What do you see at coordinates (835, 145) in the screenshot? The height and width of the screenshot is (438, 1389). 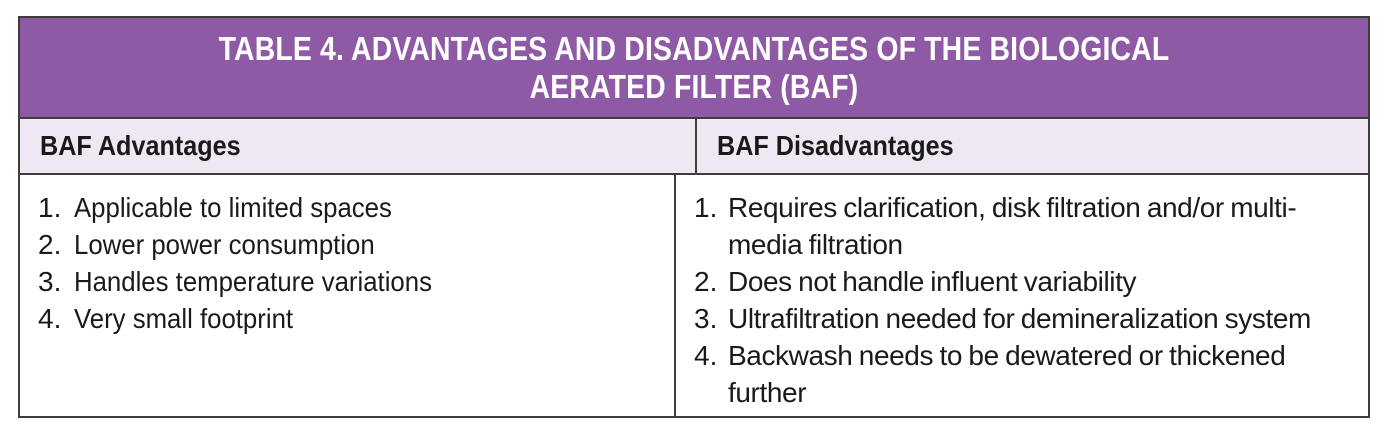 I see `header-disadvantages-label: BAF Disadvantages` at bounding box center [835, 145].